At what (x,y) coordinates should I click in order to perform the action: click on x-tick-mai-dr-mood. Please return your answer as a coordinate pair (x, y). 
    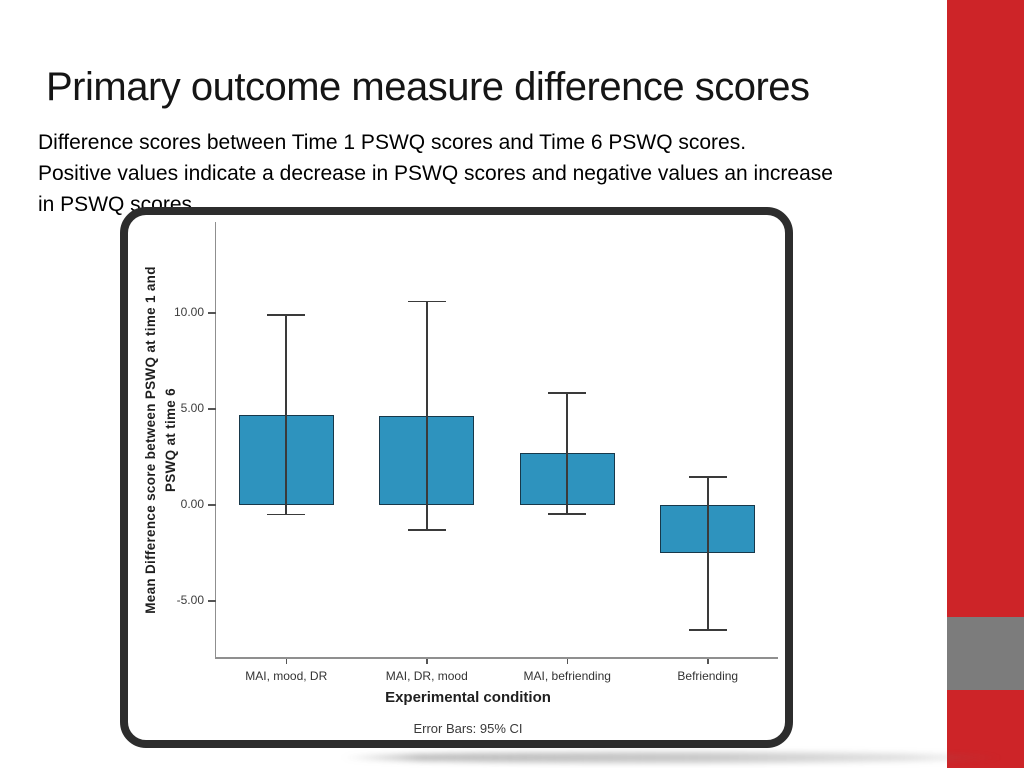
    Looking at the image, I should click on (427, 661).